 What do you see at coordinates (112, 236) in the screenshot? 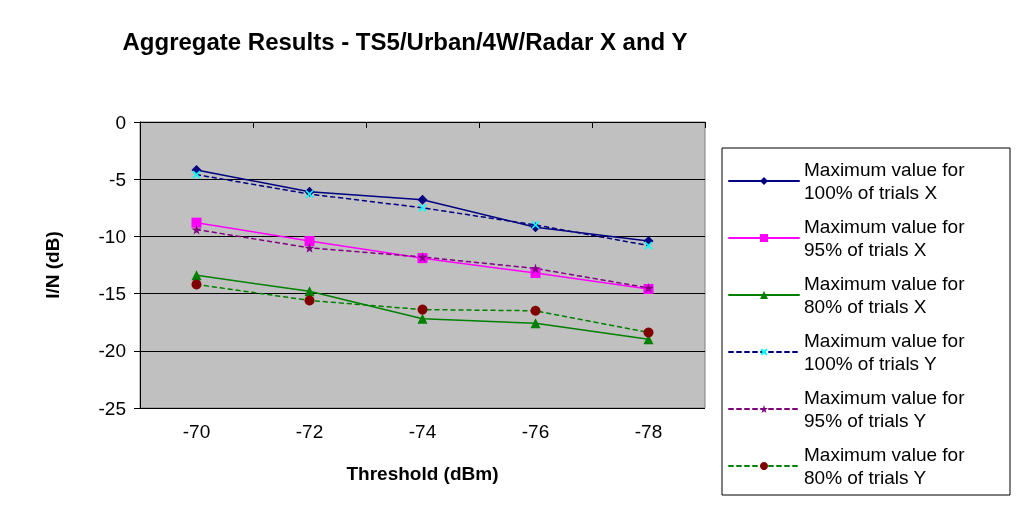
I see `y-tick-label: -10` at bounding box center [112, 236].